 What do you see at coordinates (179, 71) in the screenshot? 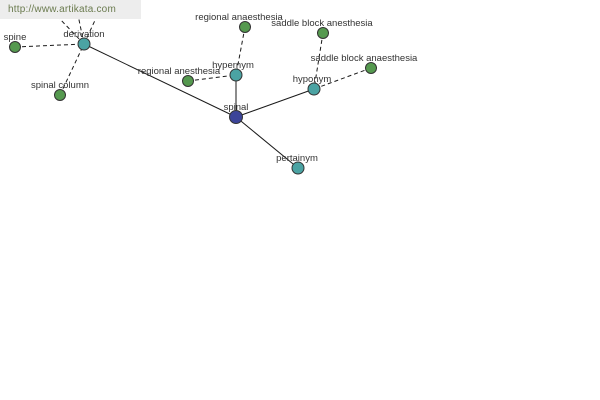
I see `node-label-regional-anesthesia: regional anesthesia` at bounding box center [179, 71].